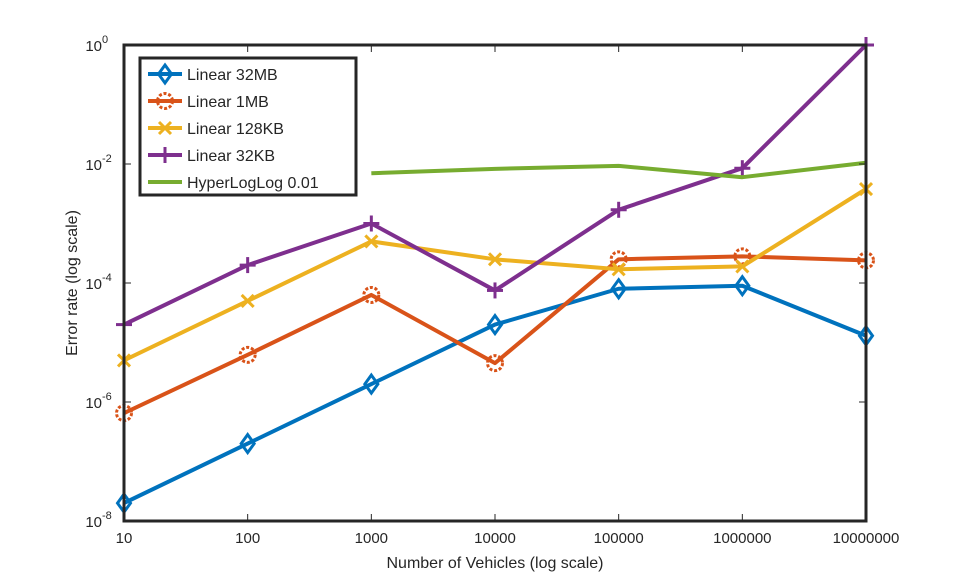 The width and height of the screenshot is (957, 583). I want to click on legend-item: Linear 32MB, so click(213, 74).